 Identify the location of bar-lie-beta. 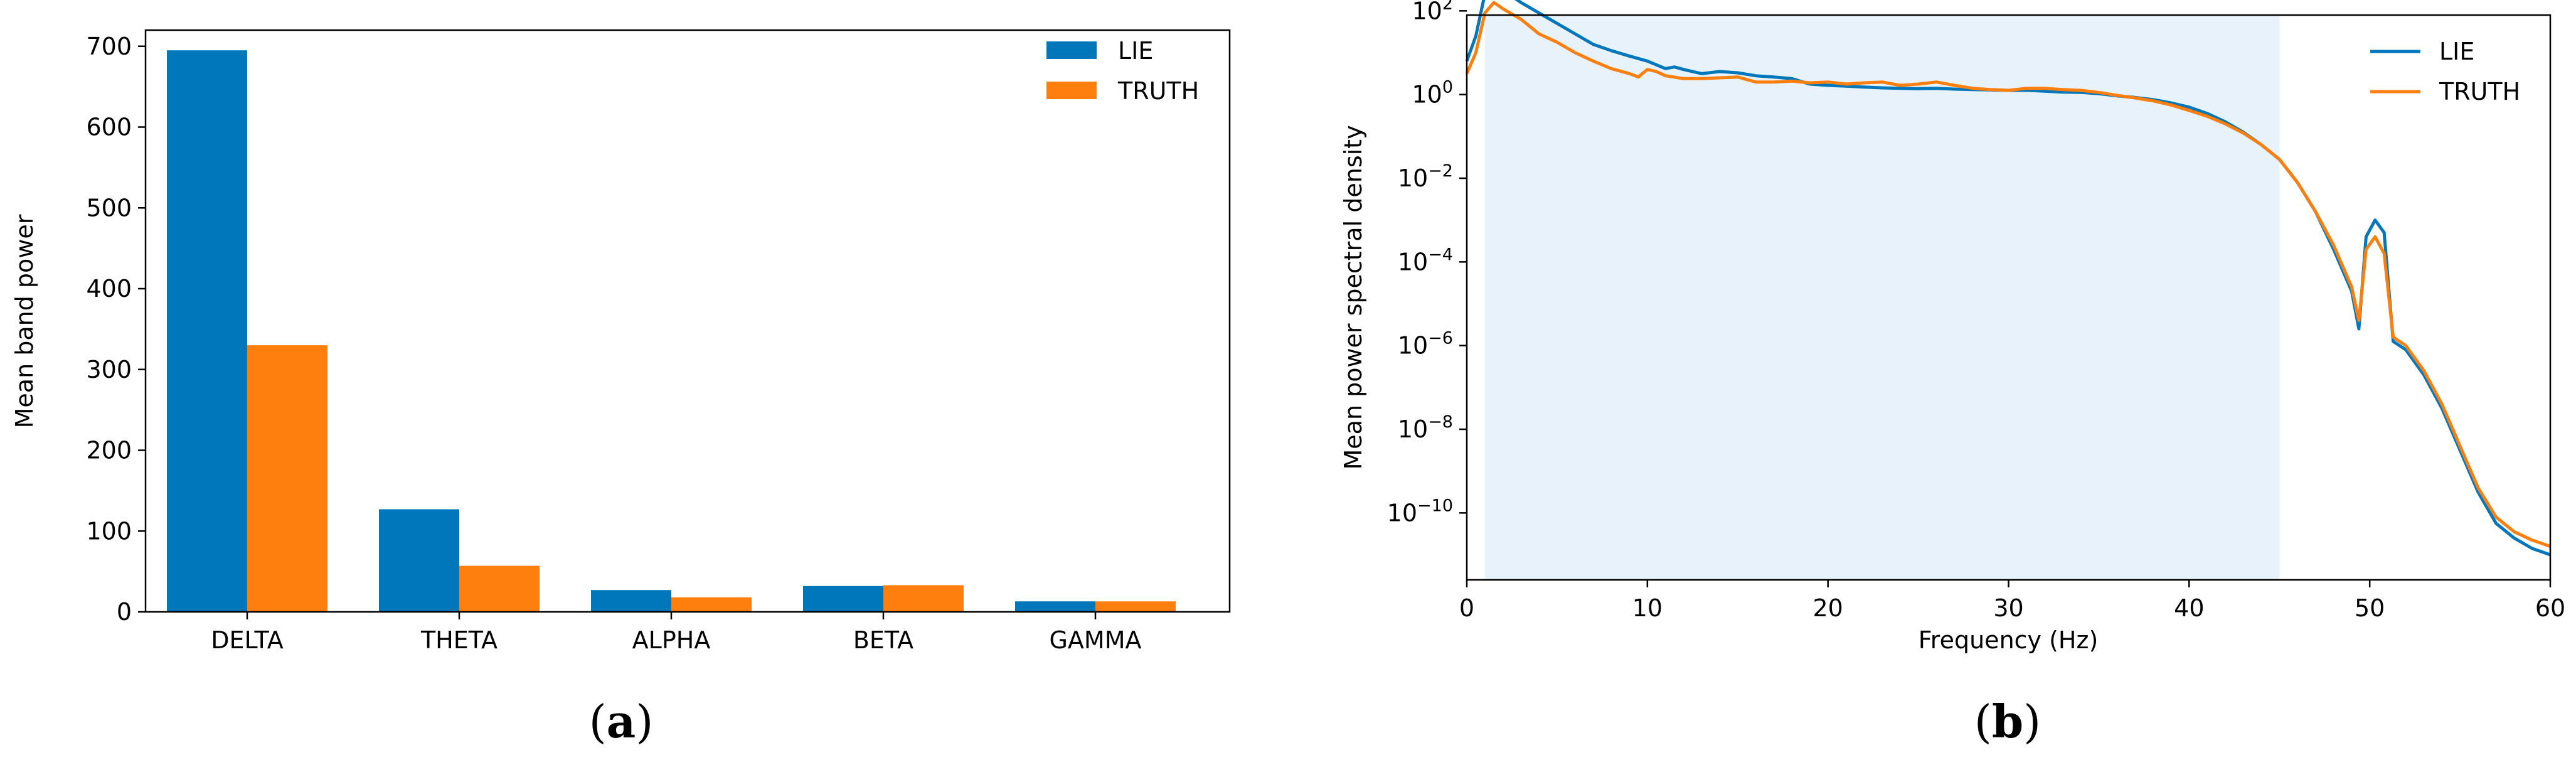
(843, 599).